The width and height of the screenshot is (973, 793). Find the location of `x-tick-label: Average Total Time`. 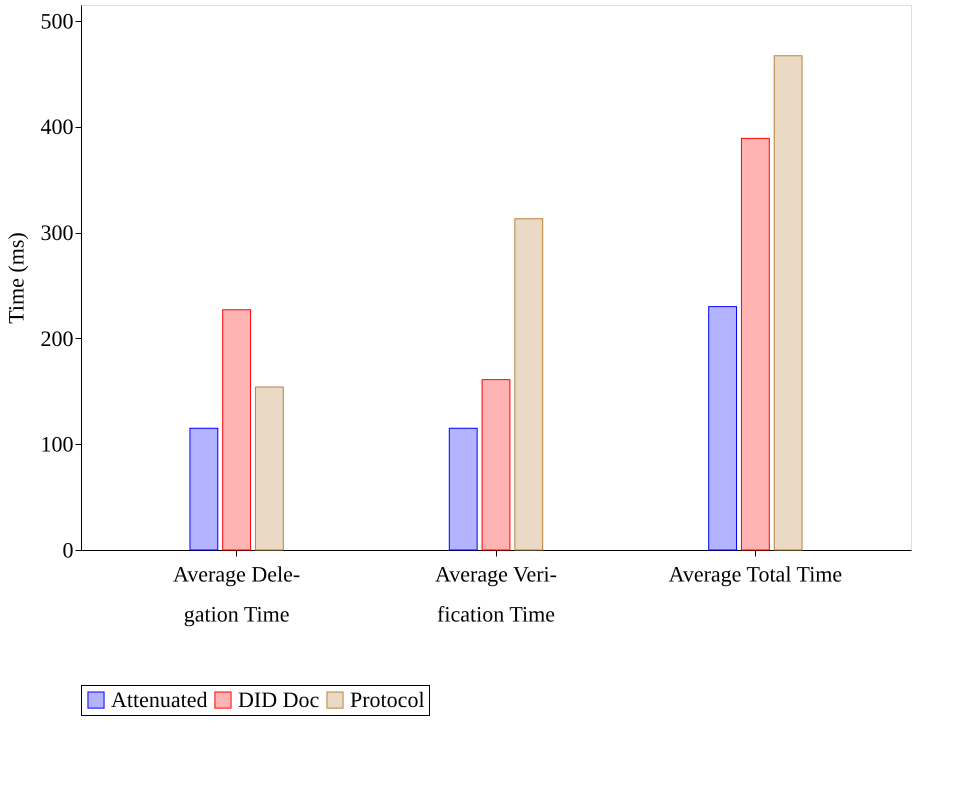

x-tick-label: Average Total Time is located at coordinates (755, 574).